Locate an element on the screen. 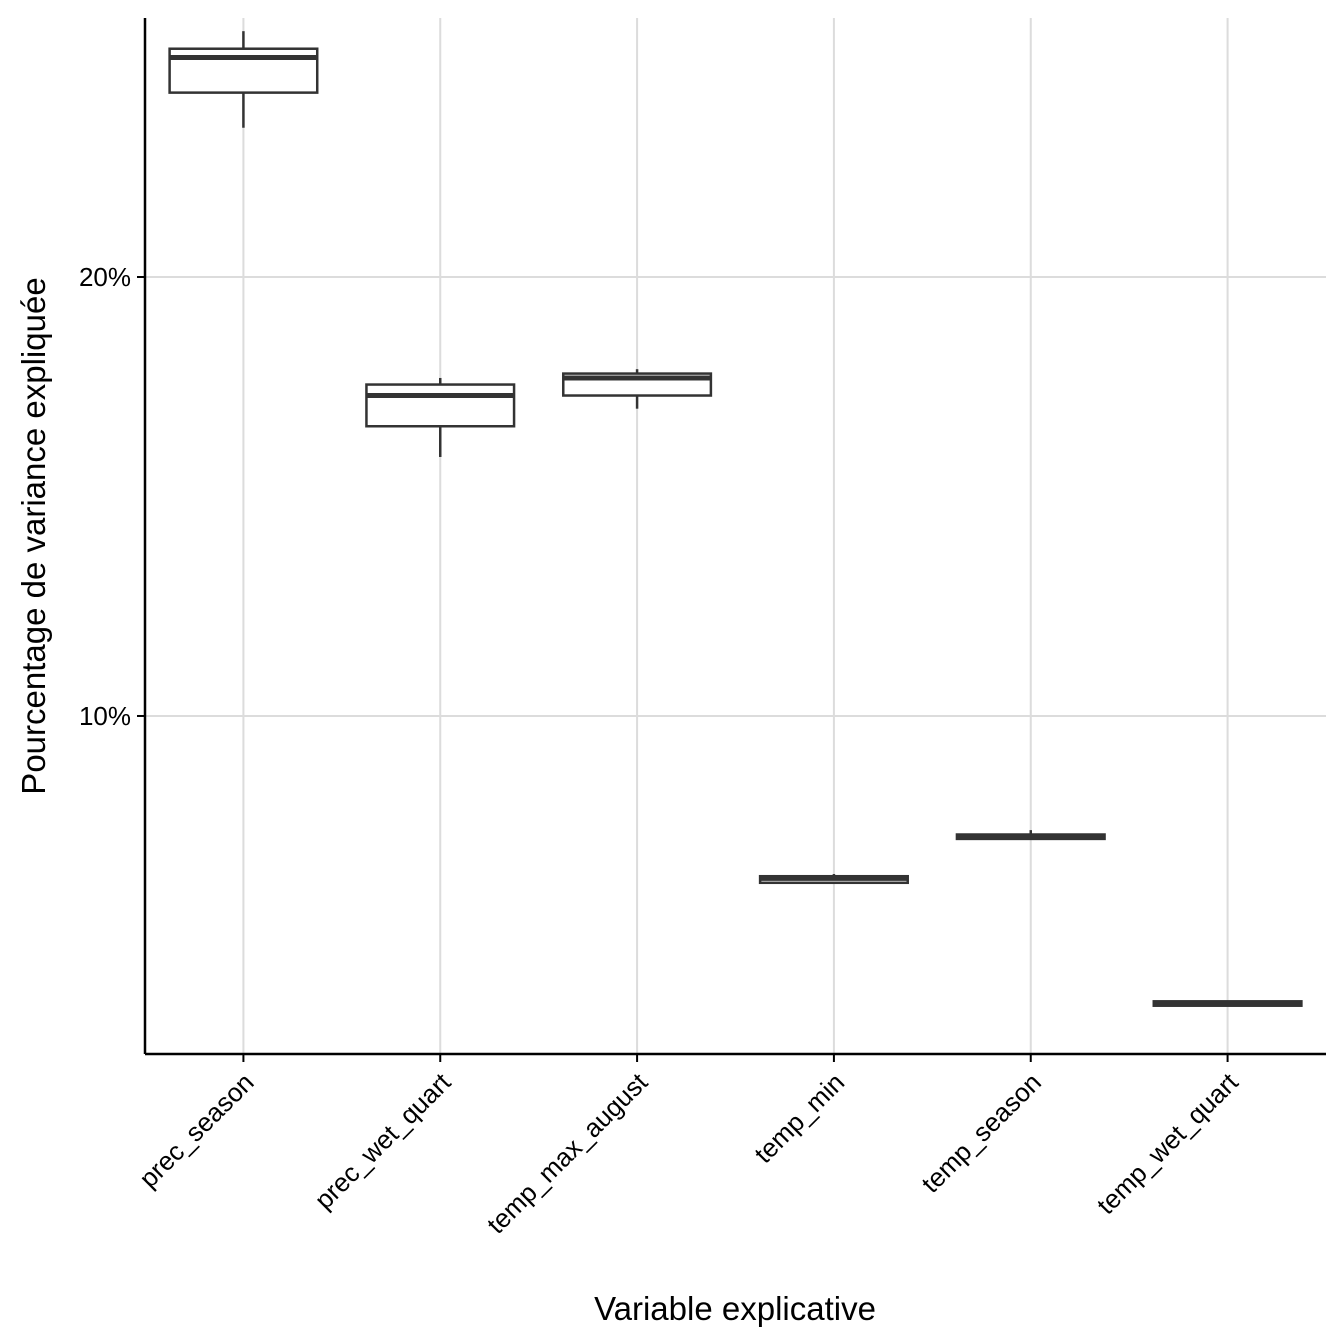  box-iqr is located at coordinates (440, 405).